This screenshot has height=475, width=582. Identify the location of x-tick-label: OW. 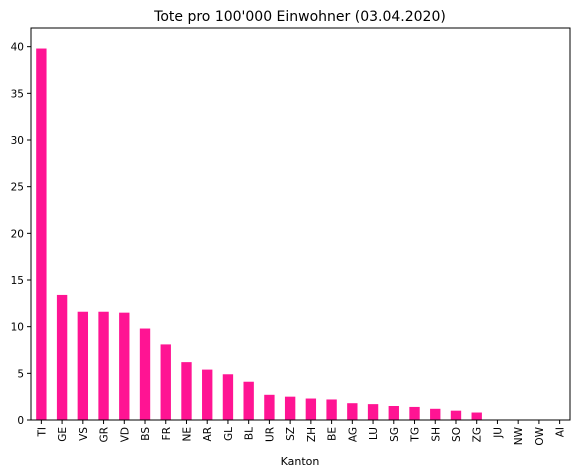
(540, 435).